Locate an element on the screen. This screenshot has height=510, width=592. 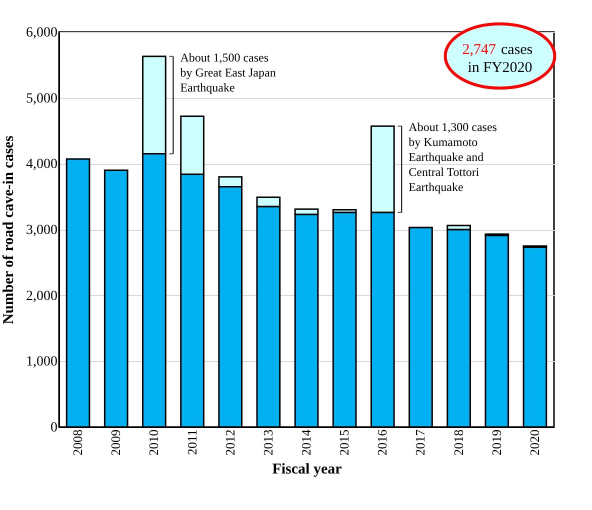
y-tick-label: 5,000 is located at coordinates (42, 98).